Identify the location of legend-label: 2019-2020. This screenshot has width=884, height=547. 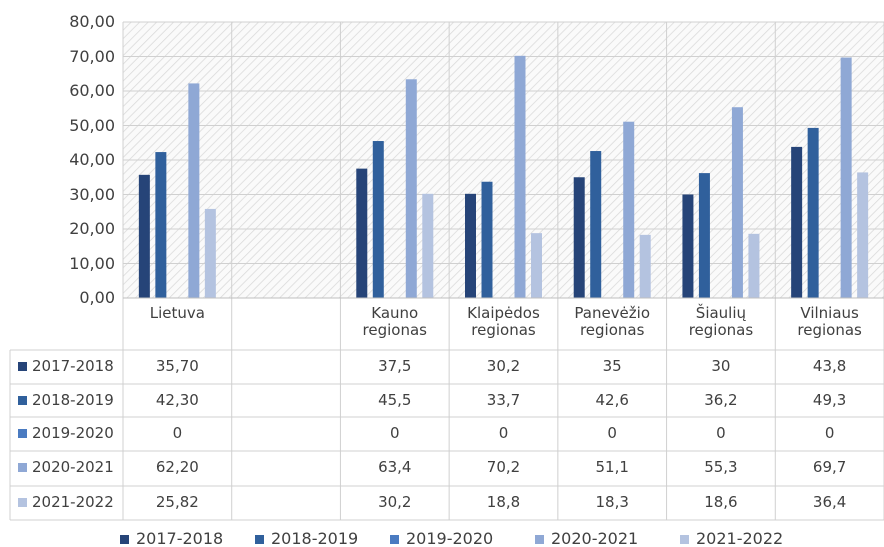
(450, 538).